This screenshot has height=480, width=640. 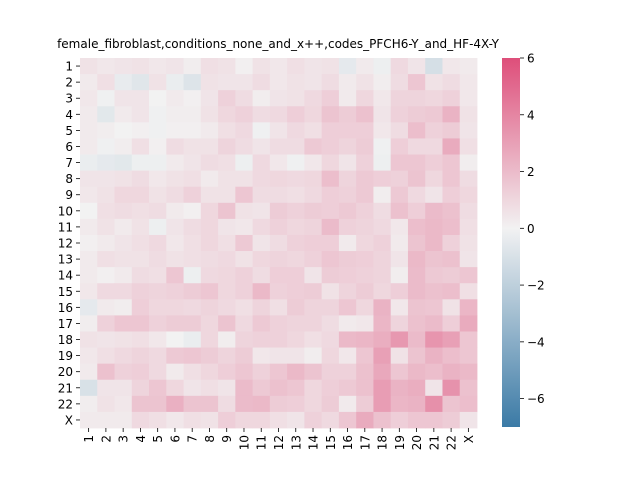 I want to click on y-tick-label: 11, so click(x=65, y=227).